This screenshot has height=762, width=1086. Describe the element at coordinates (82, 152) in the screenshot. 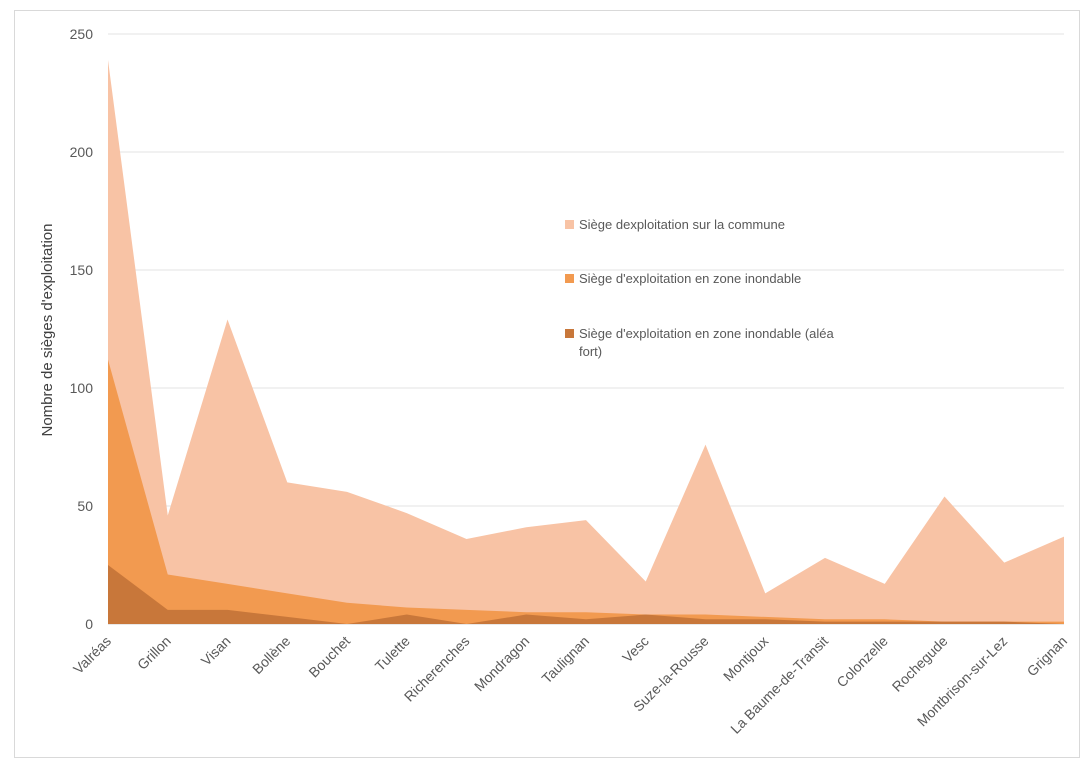

I see `y-tick-label: 200` at that location.